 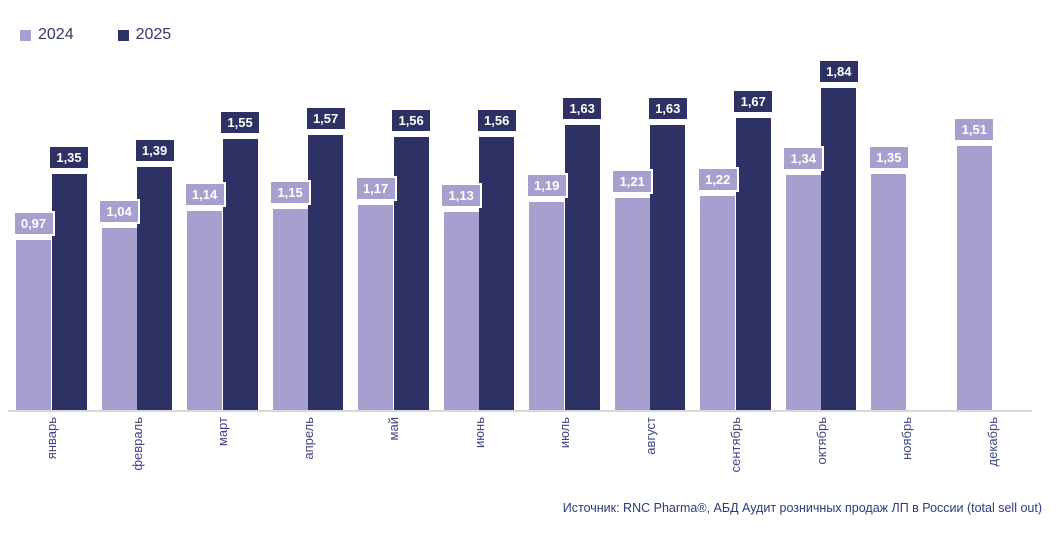 I want to click on x-axis-label-cell-9: сентябрь, so click(x=735, y=462).